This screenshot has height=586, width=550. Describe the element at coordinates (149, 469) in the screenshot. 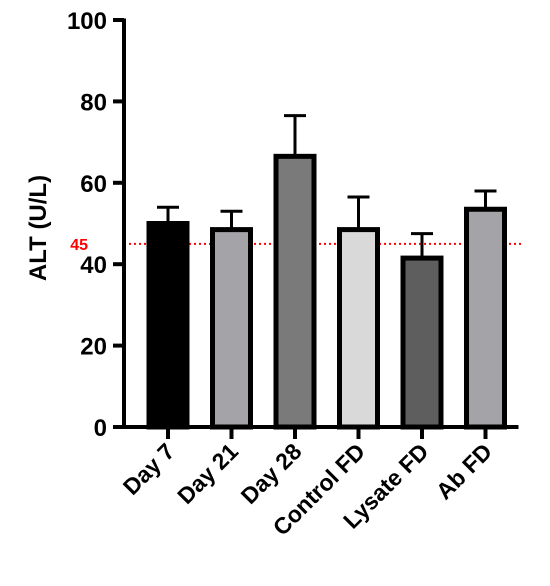

I see `x-category-label: Day 7` at that location.